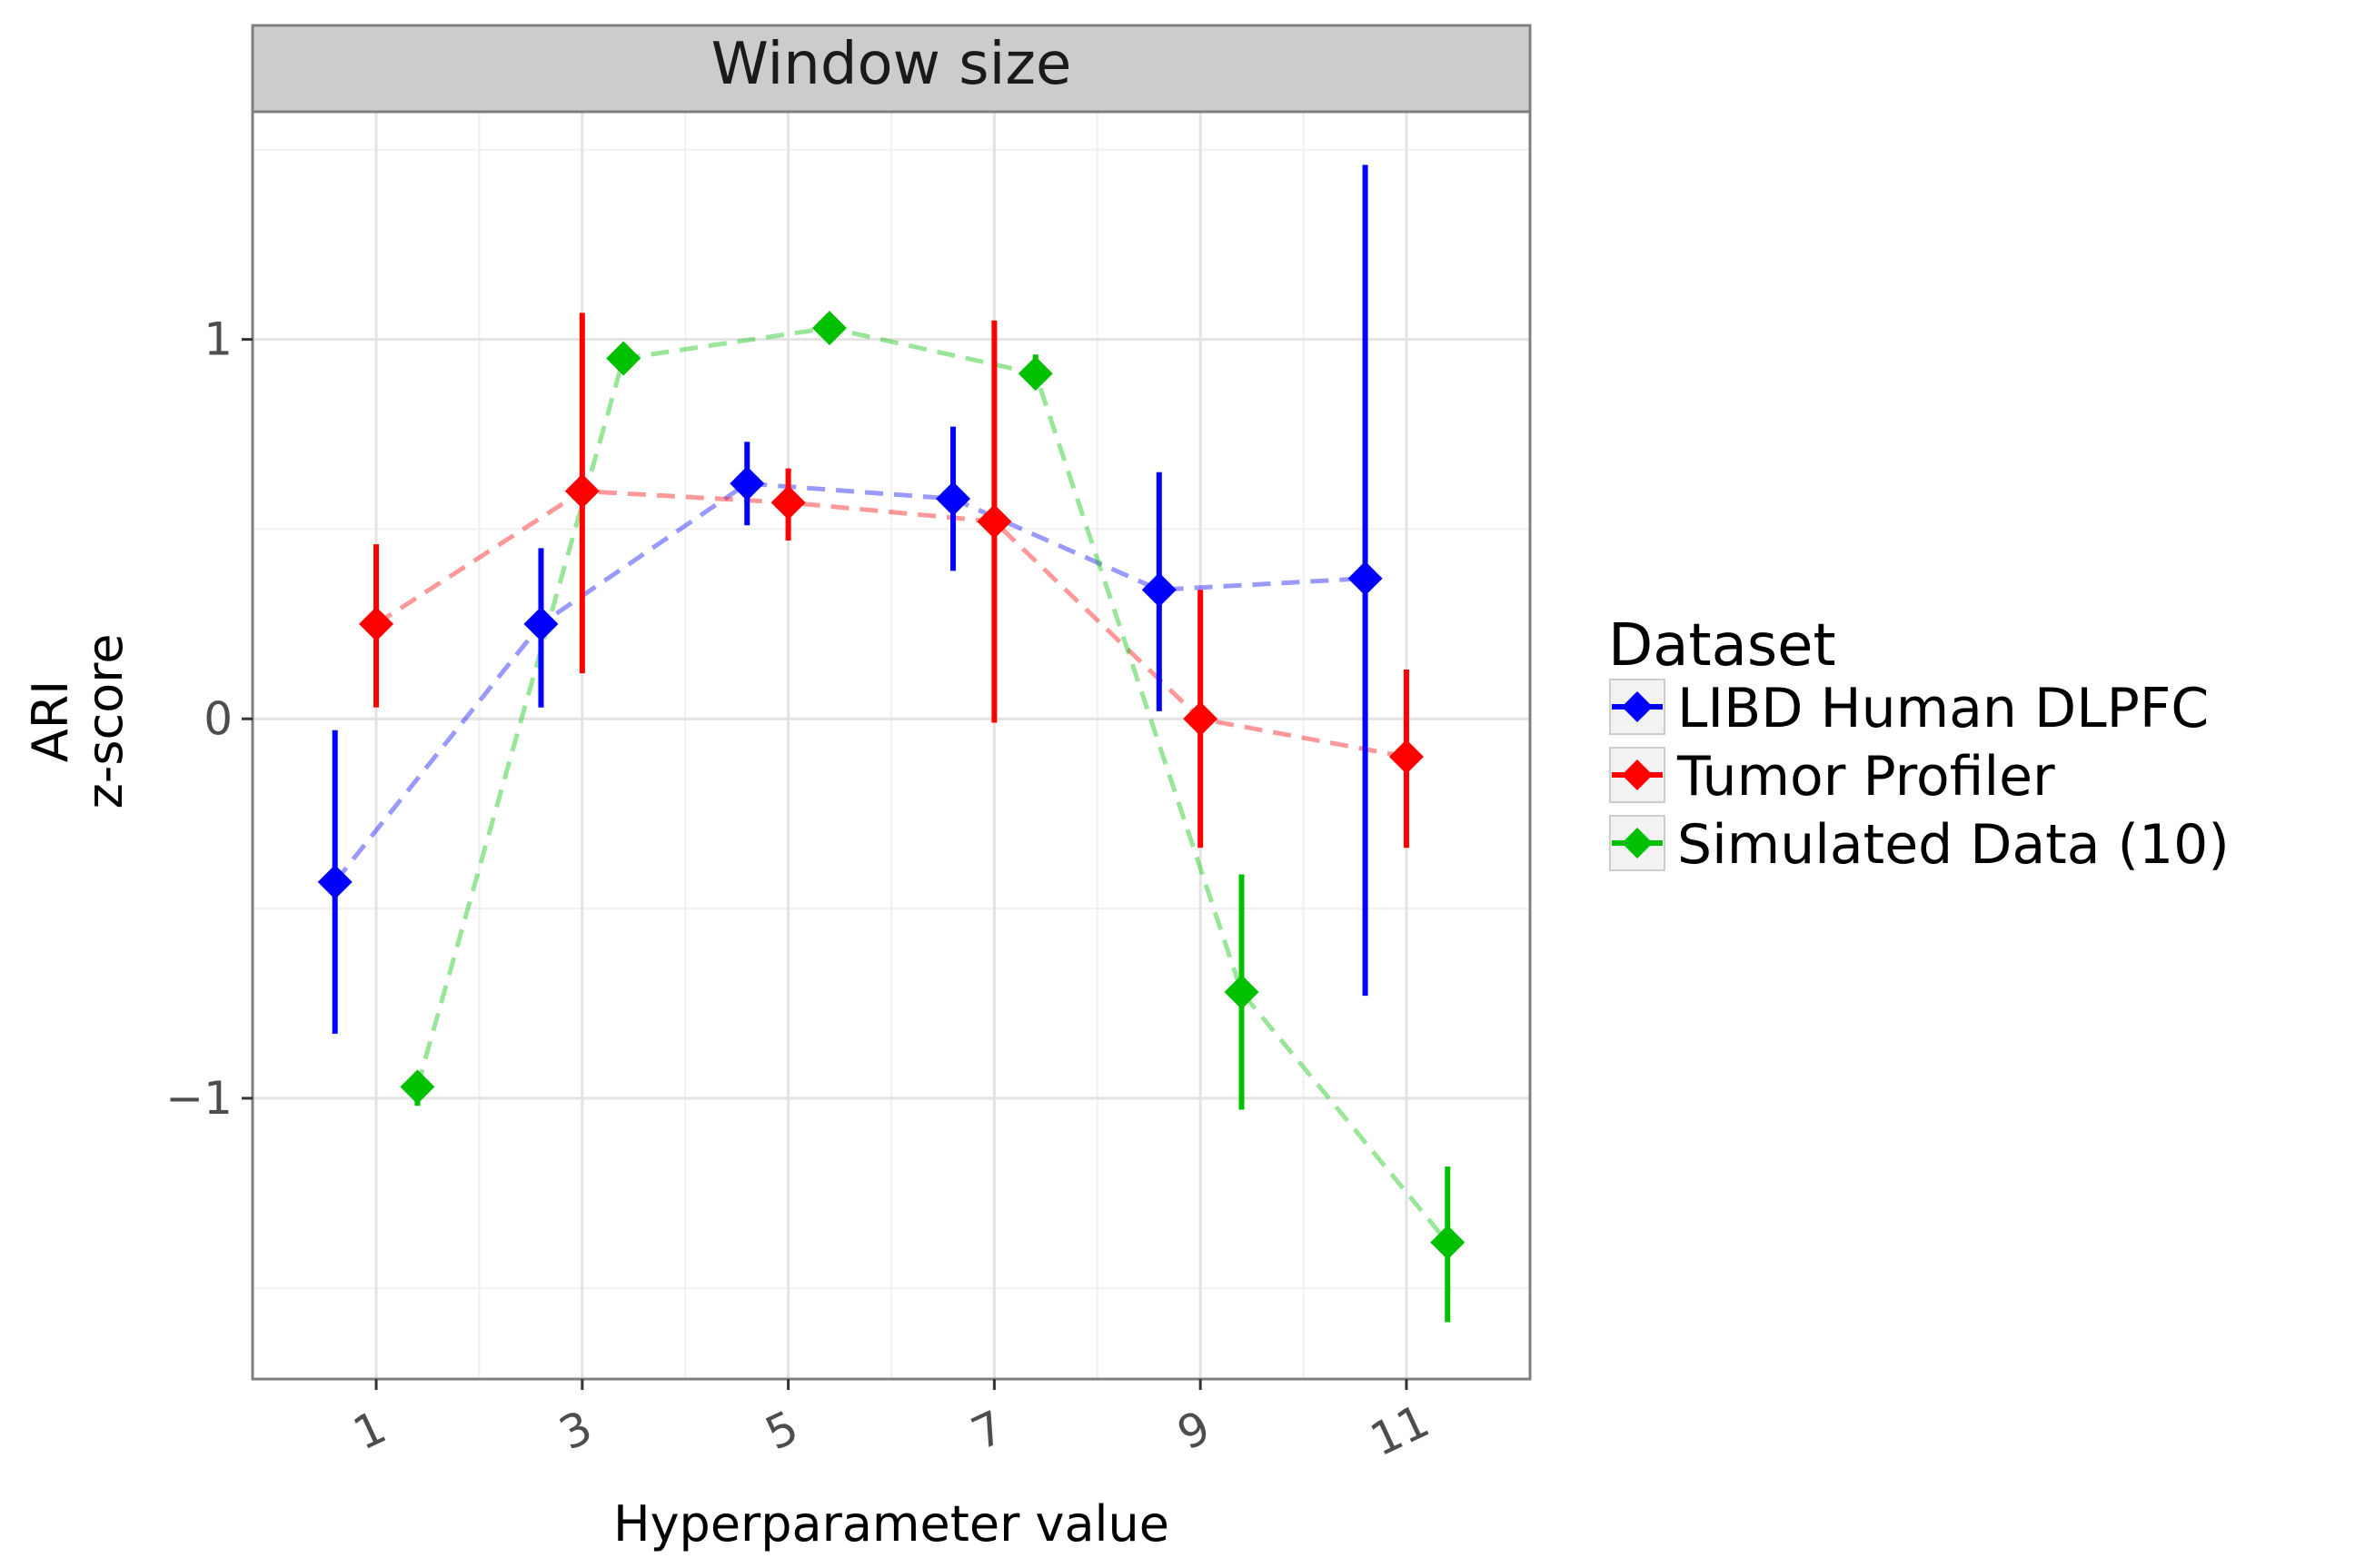 Image resolution: width=2355 pixels, height=1568 pixels. Describe the element at coordinates (1943, 708) in the screenshot. I see `legend-label: LIBD Human DLPFC` at that location.